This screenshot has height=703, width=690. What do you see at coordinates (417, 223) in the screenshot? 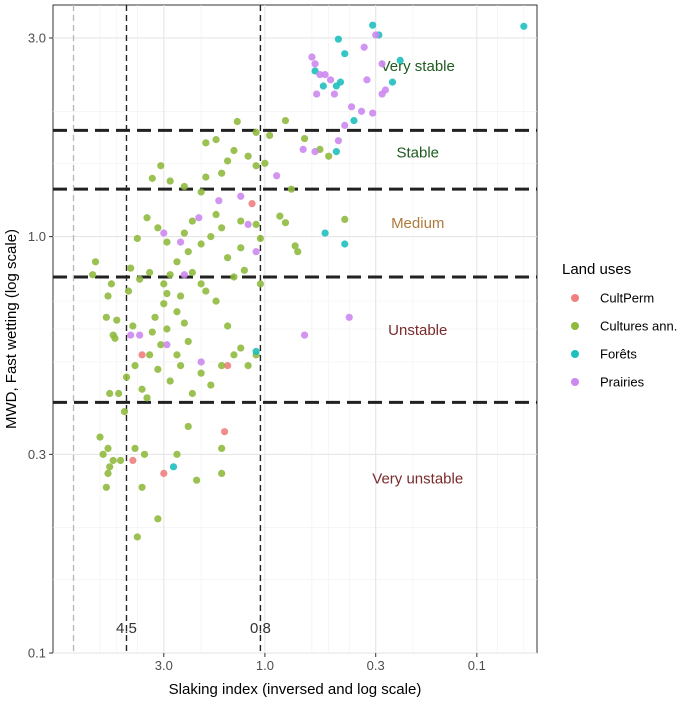
I see `zone-label: Medium` at bounding box center [417, 223].